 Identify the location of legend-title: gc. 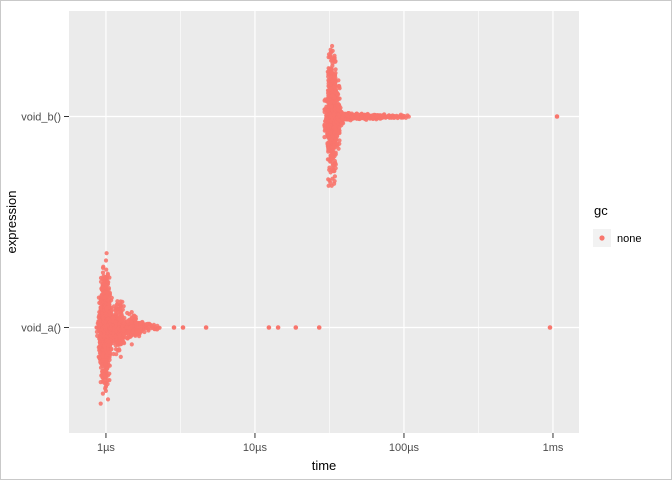
(601, 210).